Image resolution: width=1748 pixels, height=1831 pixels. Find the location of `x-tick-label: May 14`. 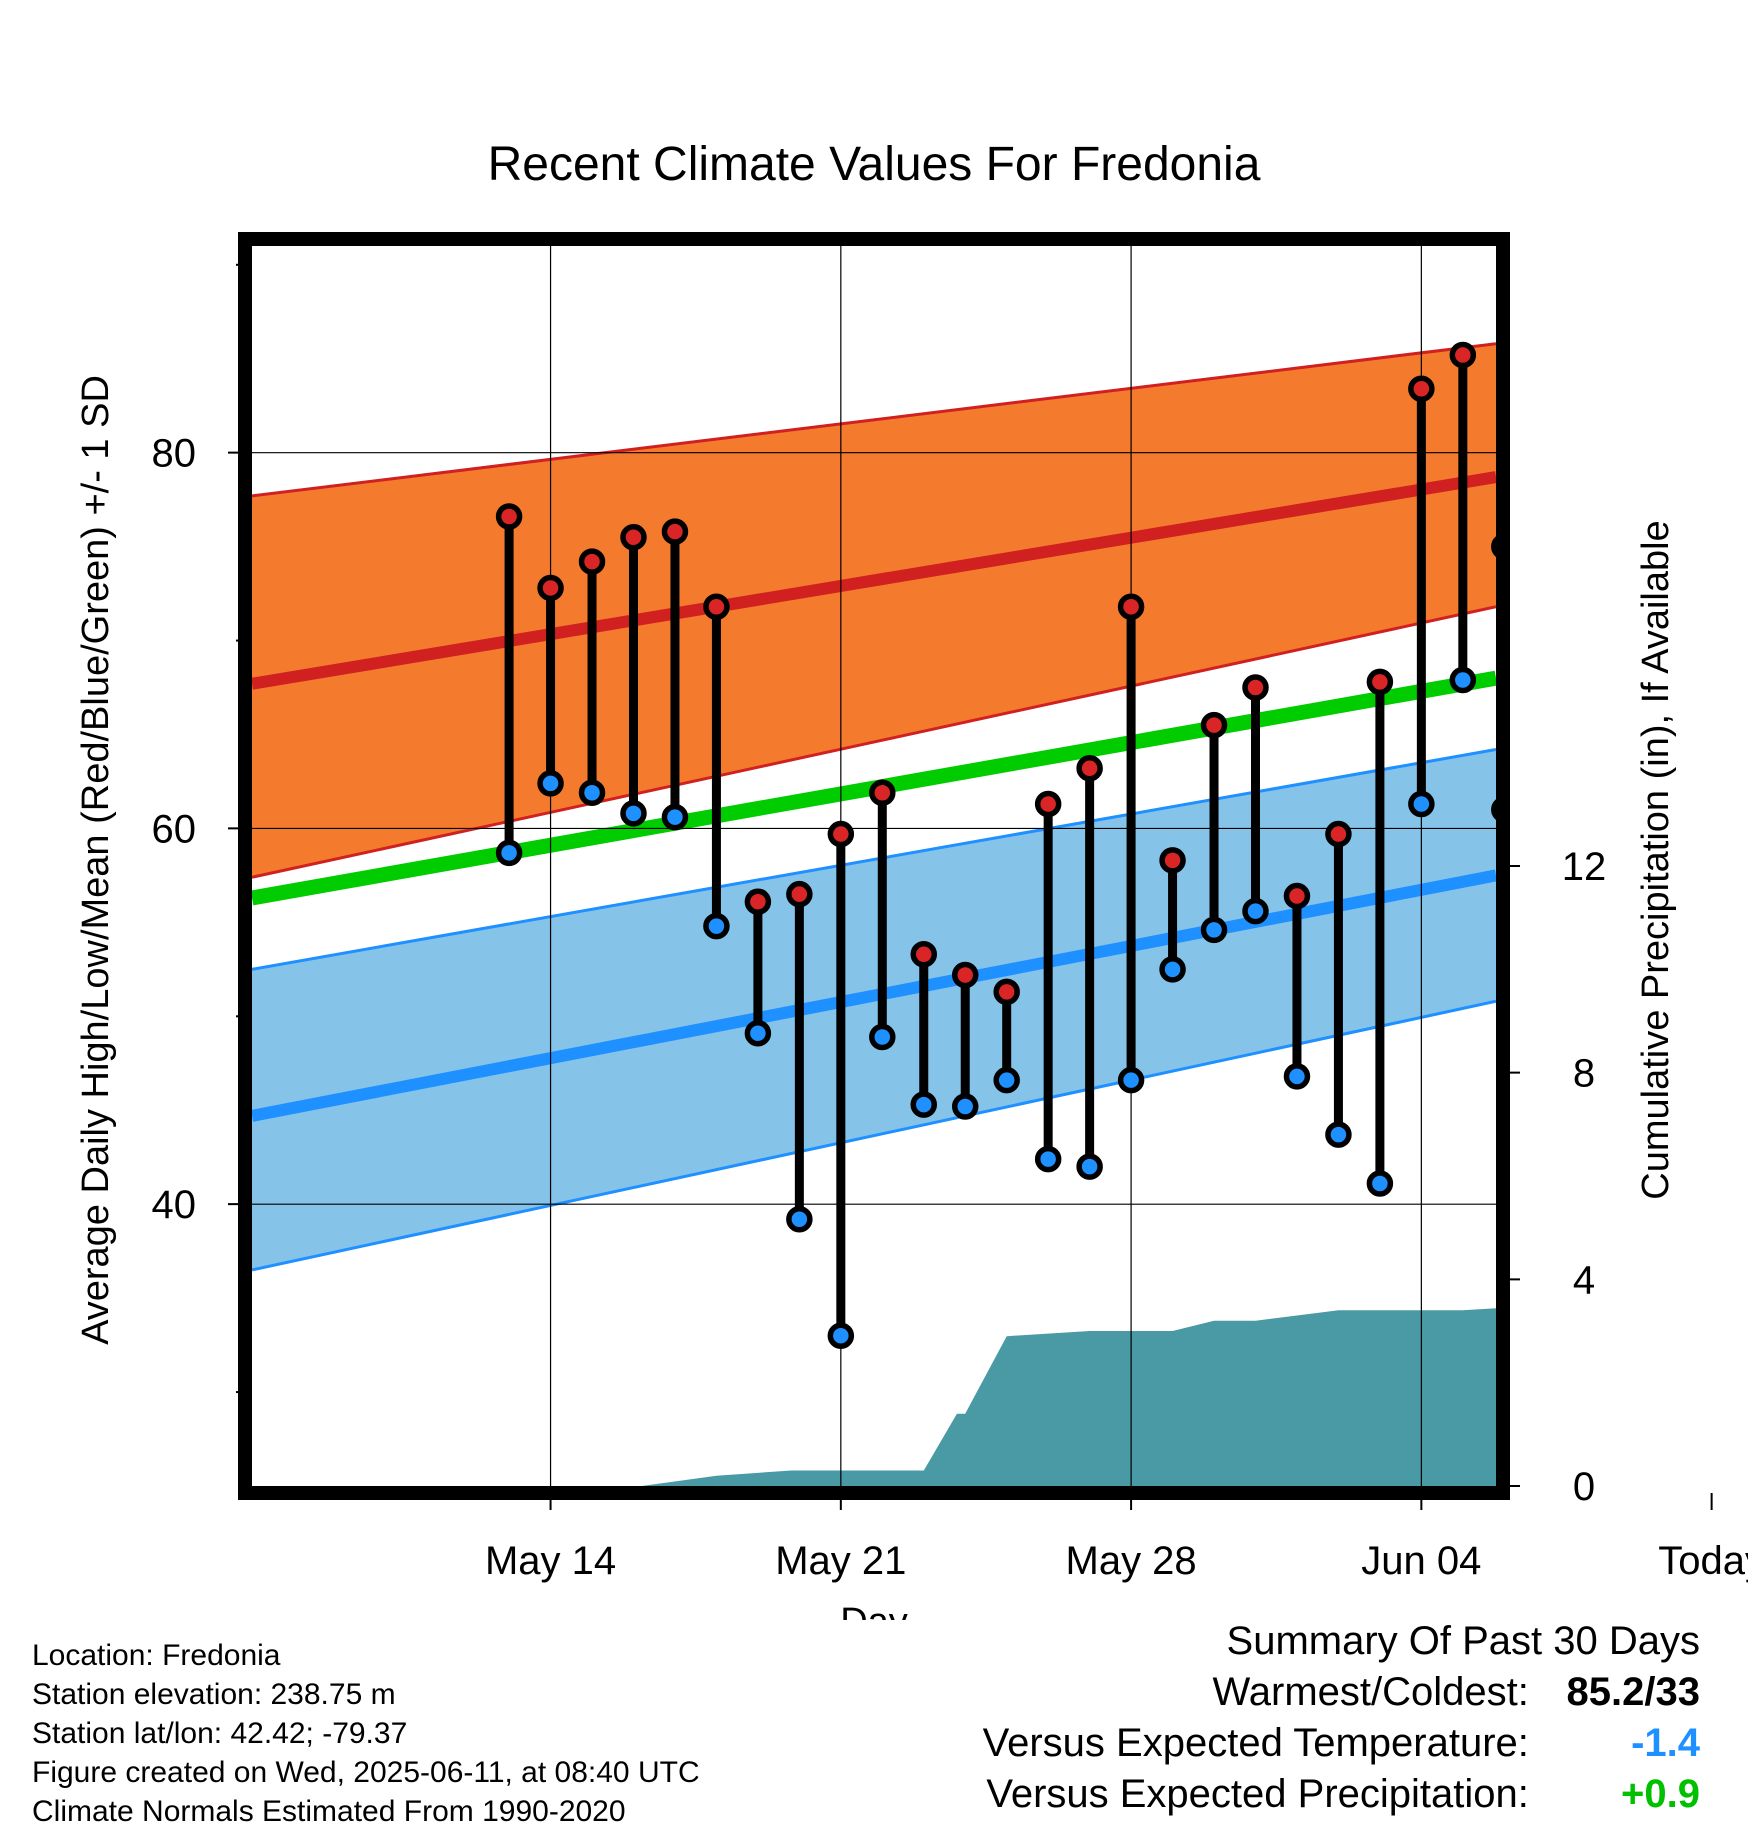

x-tick-label: May 14 is located at coordinates (550, 1561).